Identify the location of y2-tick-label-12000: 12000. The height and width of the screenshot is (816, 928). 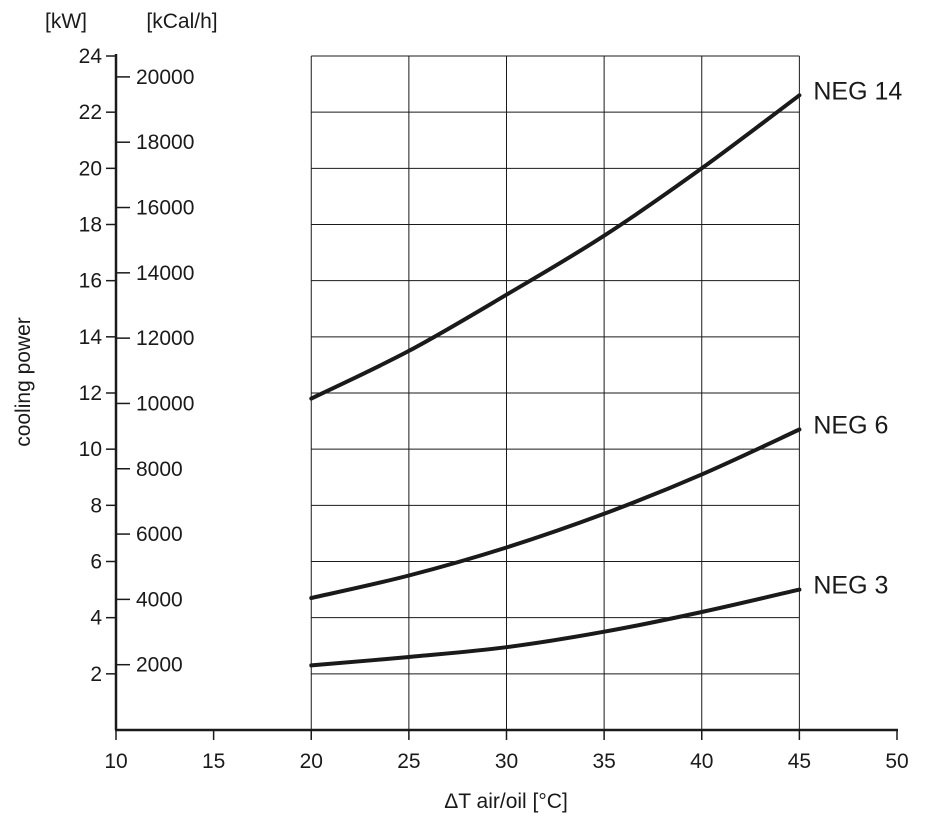
(165, 338).